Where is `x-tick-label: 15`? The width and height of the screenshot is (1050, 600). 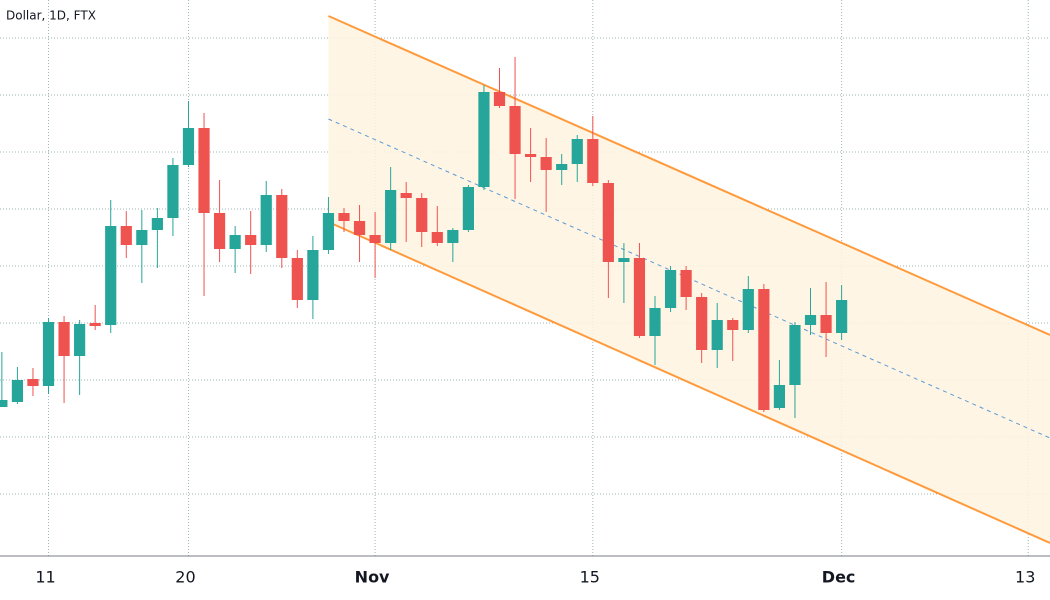
x-tick-label: 15 is located at coordinates (590, 577).